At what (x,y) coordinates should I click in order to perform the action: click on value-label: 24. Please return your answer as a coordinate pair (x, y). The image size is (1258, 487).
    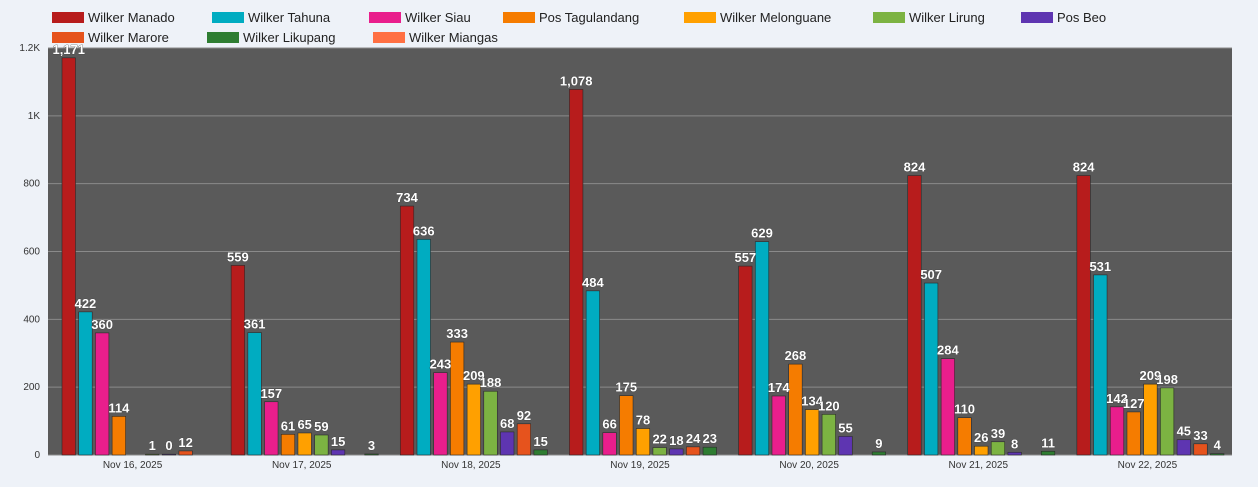
    Looking at the image, I should click on (693, 438).